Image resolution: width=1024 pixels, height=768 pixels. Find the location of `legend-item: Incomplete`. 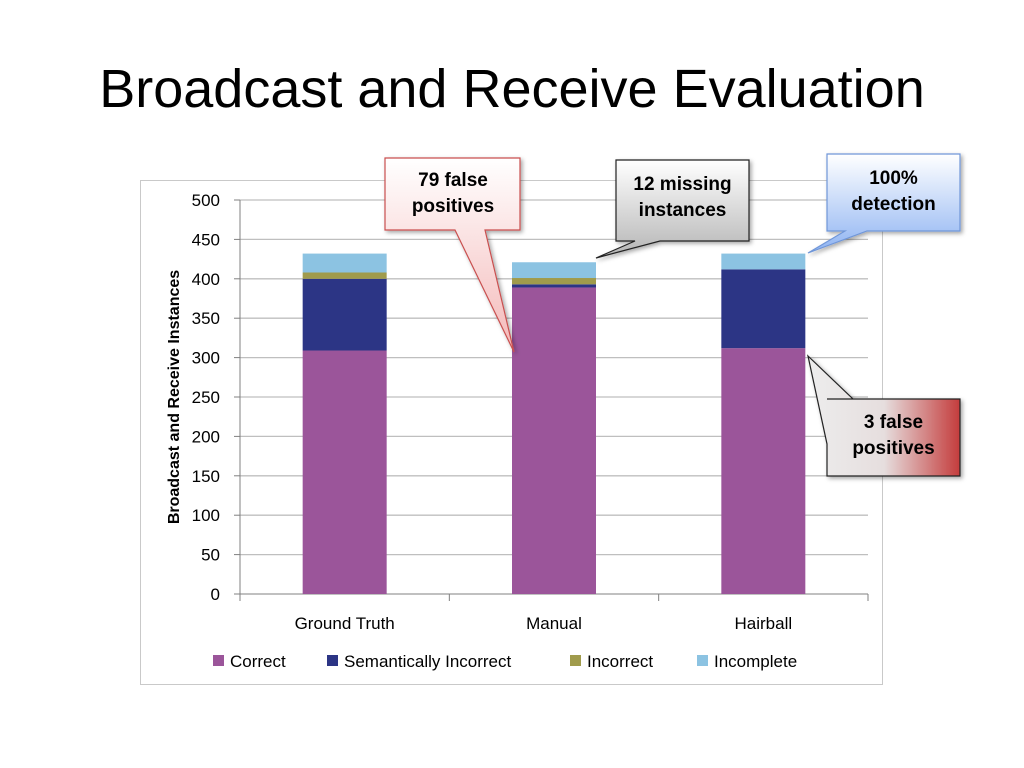

legend-item: Incomplete is located at coordinates (747, 661).